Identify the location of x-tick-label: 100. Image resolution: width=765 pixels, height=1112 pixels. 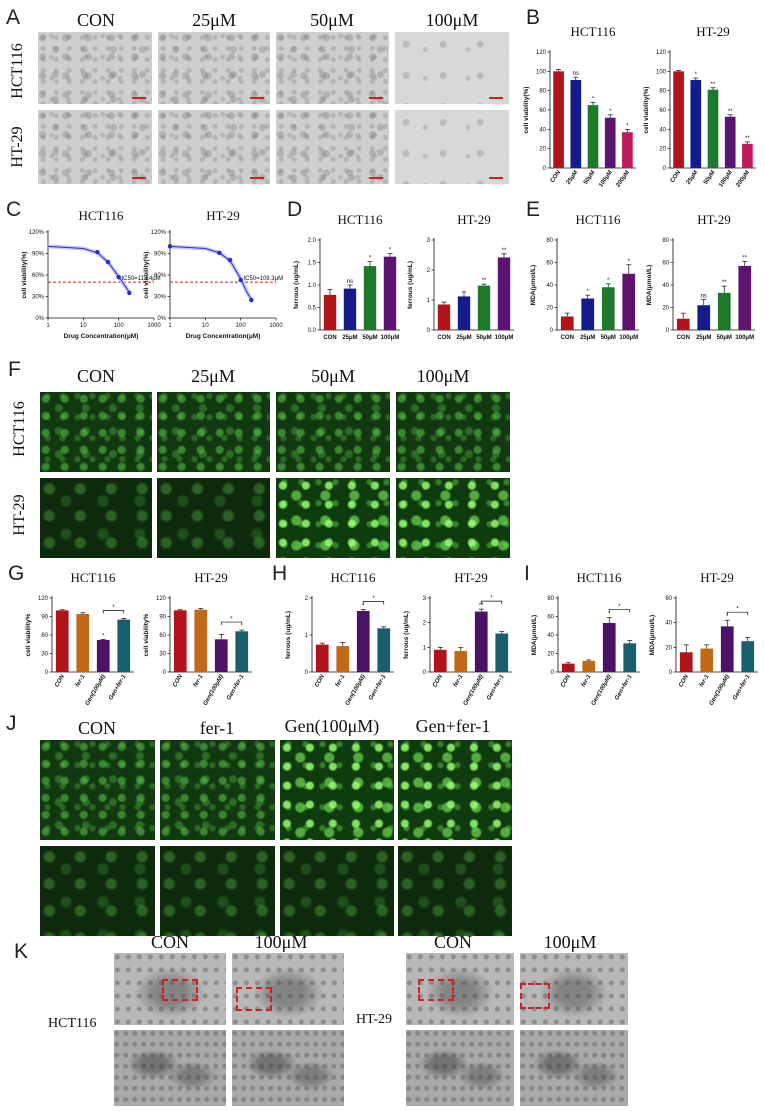
(241, 326).